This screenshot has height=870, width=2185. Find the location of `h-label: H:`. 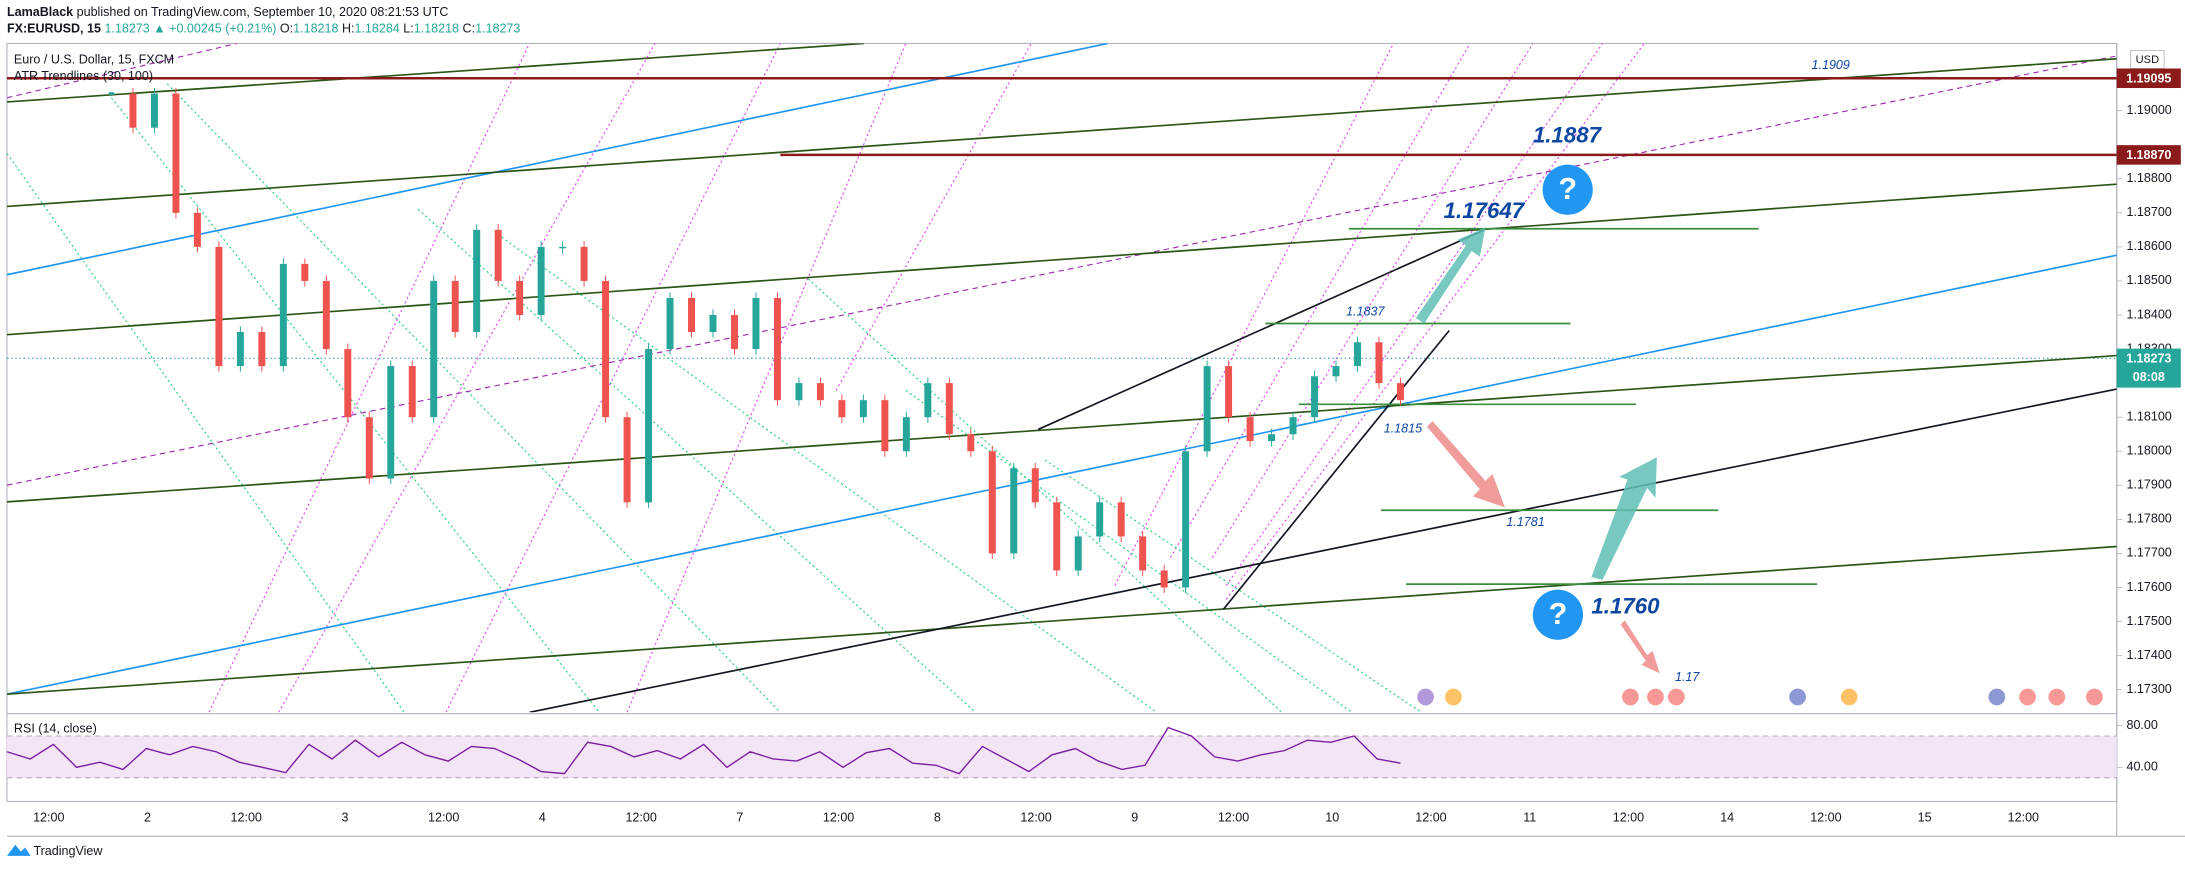

h-label: H: is located at coordinates (348, 29).